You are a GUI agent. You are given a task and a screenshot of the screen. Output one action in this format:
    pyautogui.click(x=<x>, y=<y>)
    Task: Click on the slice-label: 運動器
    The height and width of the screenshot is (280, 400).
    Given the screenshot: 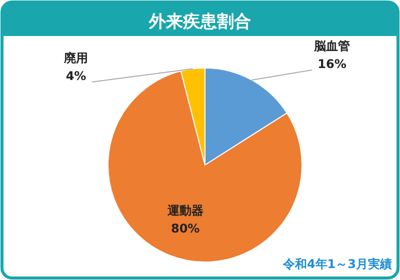 What is the action you would take?
    pyautogui.click(x=185, y=211)
    